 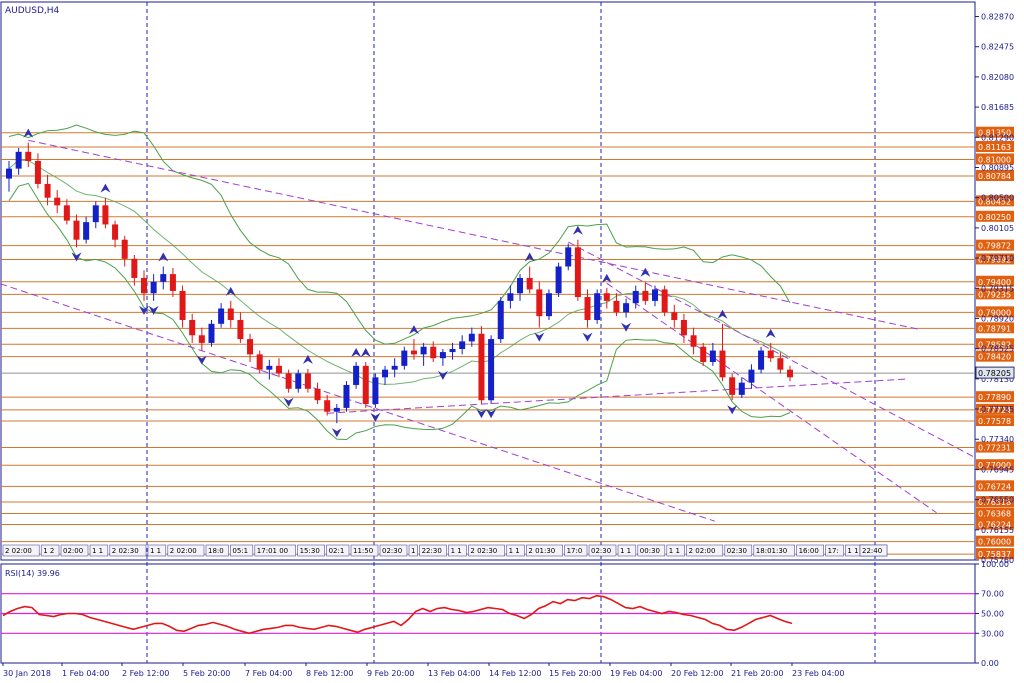 I want to click on price-tick-label: 0.80895, so click(x=997, y=167).